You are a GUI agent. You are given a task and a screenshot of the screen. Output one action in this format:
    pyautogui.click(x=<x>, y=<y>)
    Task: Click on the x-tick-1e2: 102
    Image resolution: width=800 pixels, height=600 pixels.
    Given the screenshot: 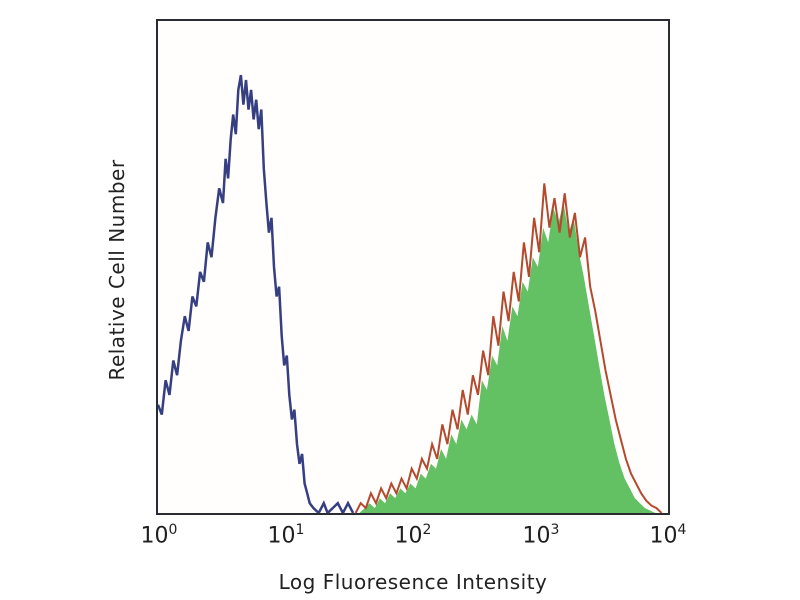 What is the action you would take?
    pyautogui.click(x=413, y=535)
    